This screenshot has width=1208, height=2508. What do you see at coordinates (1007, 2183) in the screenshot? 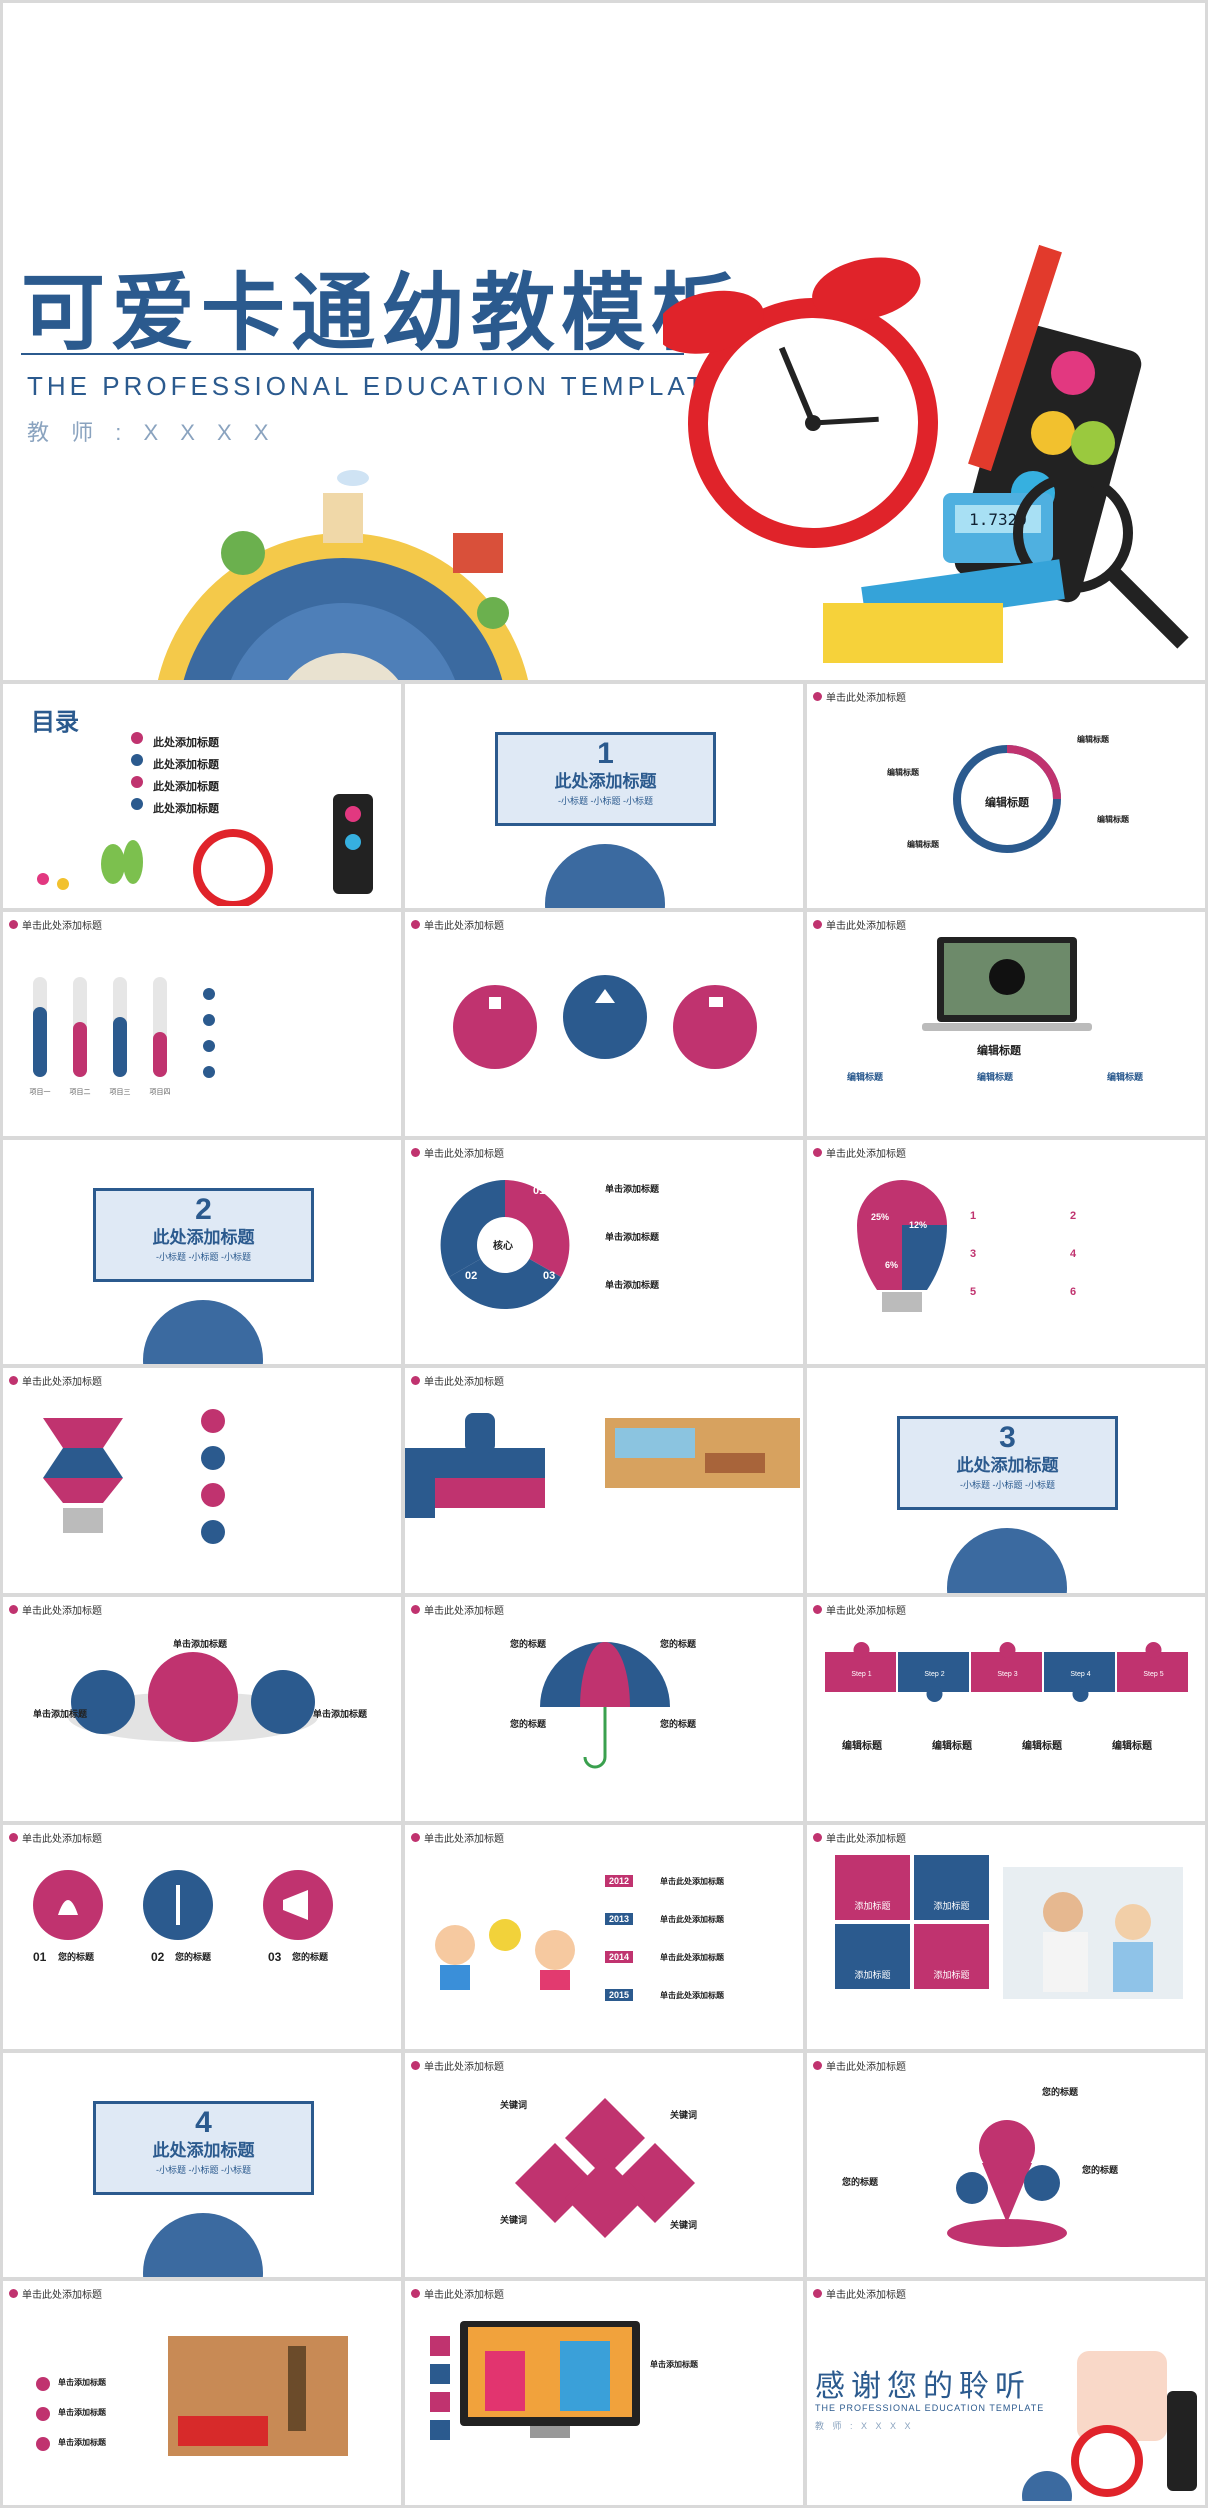
I see `location-pin-icon` at bounding box center [1007, 2183].